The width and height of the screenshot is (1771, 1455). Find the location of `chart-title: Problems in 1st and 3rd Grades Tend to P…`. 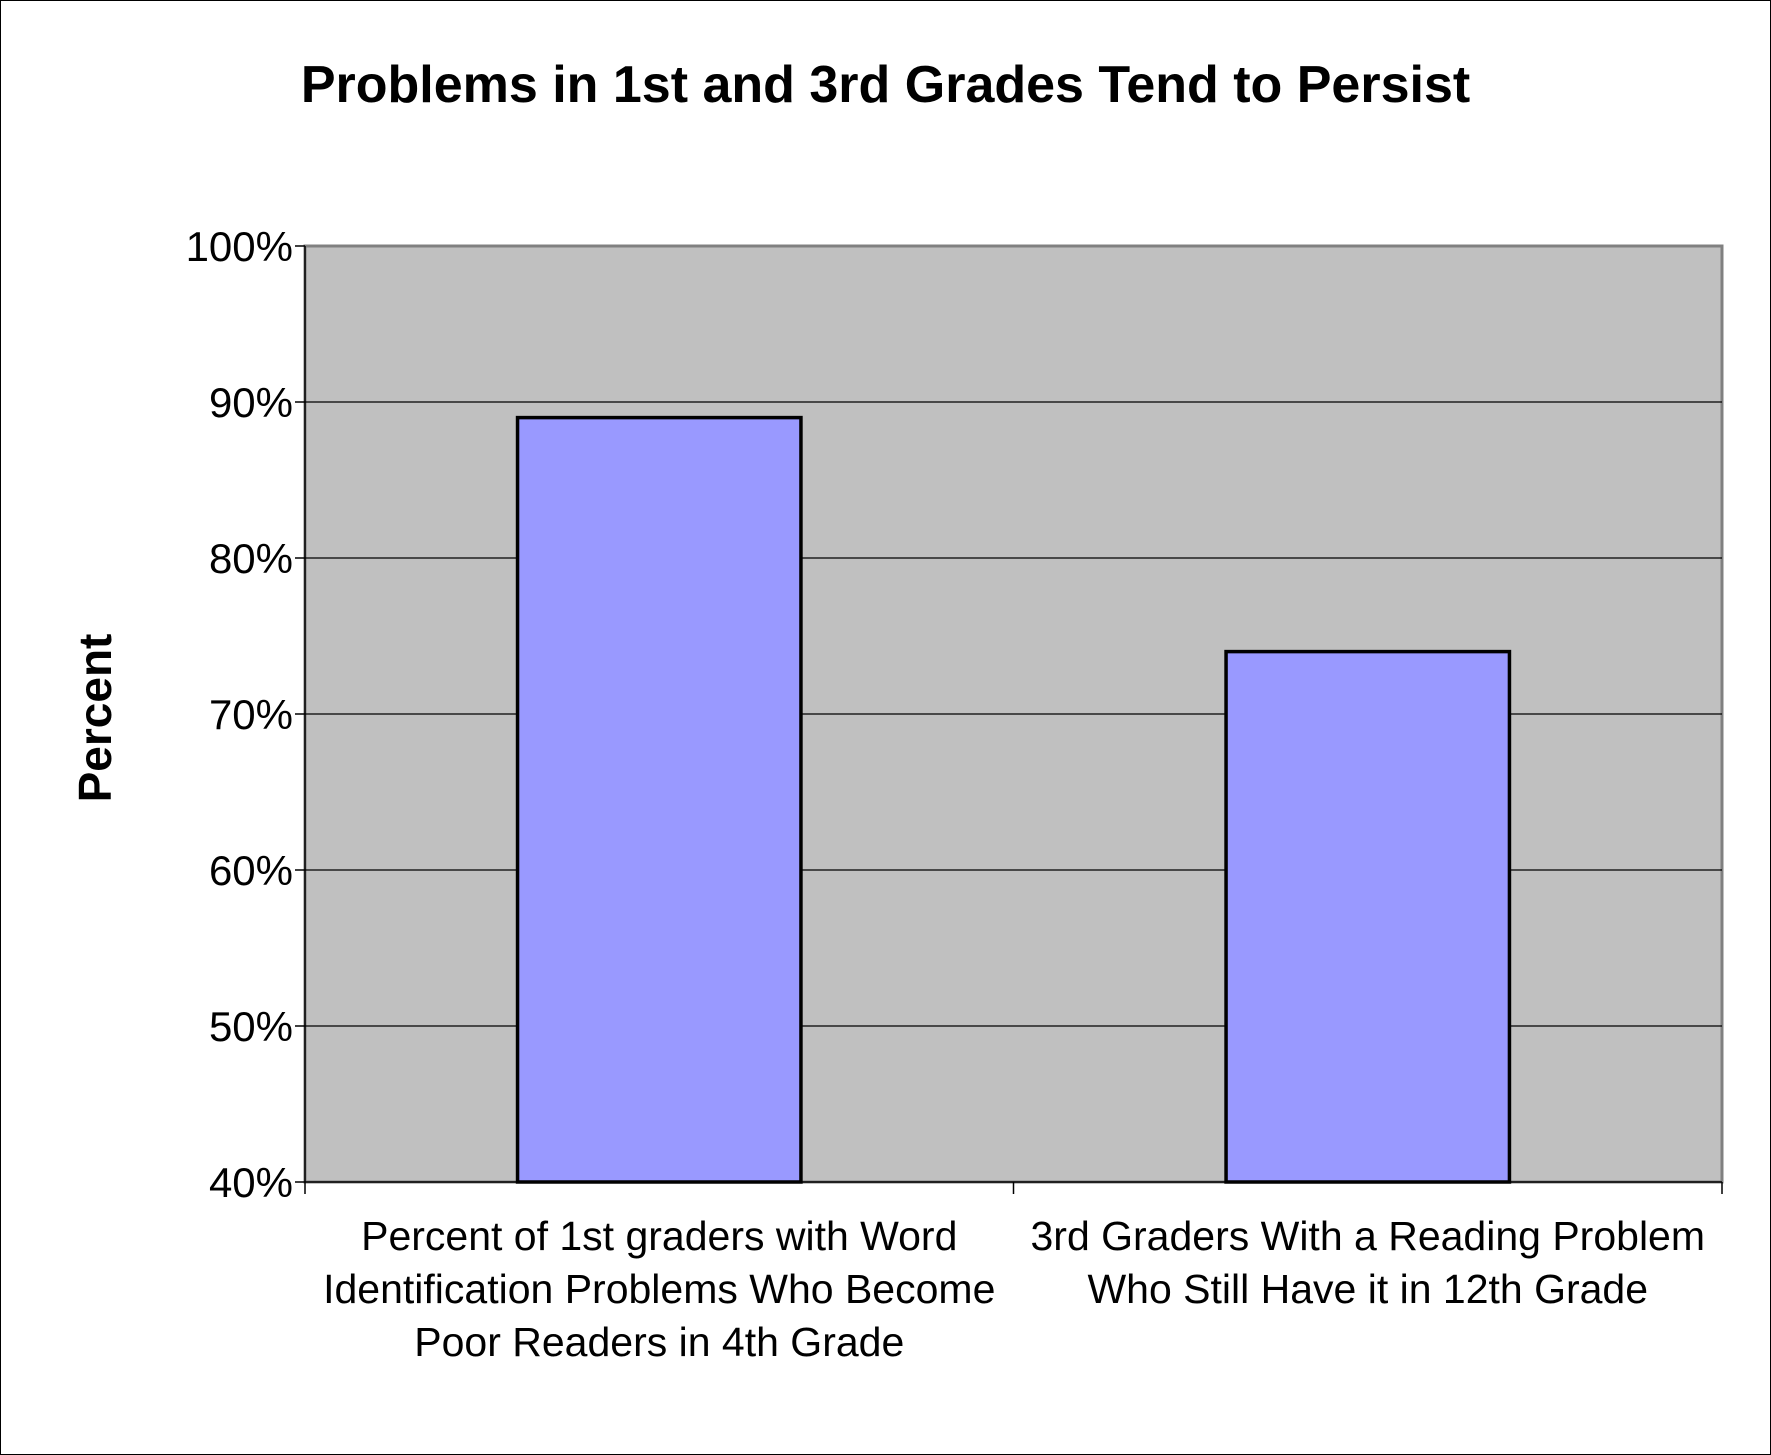

chart-title: Problems in 1st and 3rd Grades Tend to P… is located at coordinates (885, 85).